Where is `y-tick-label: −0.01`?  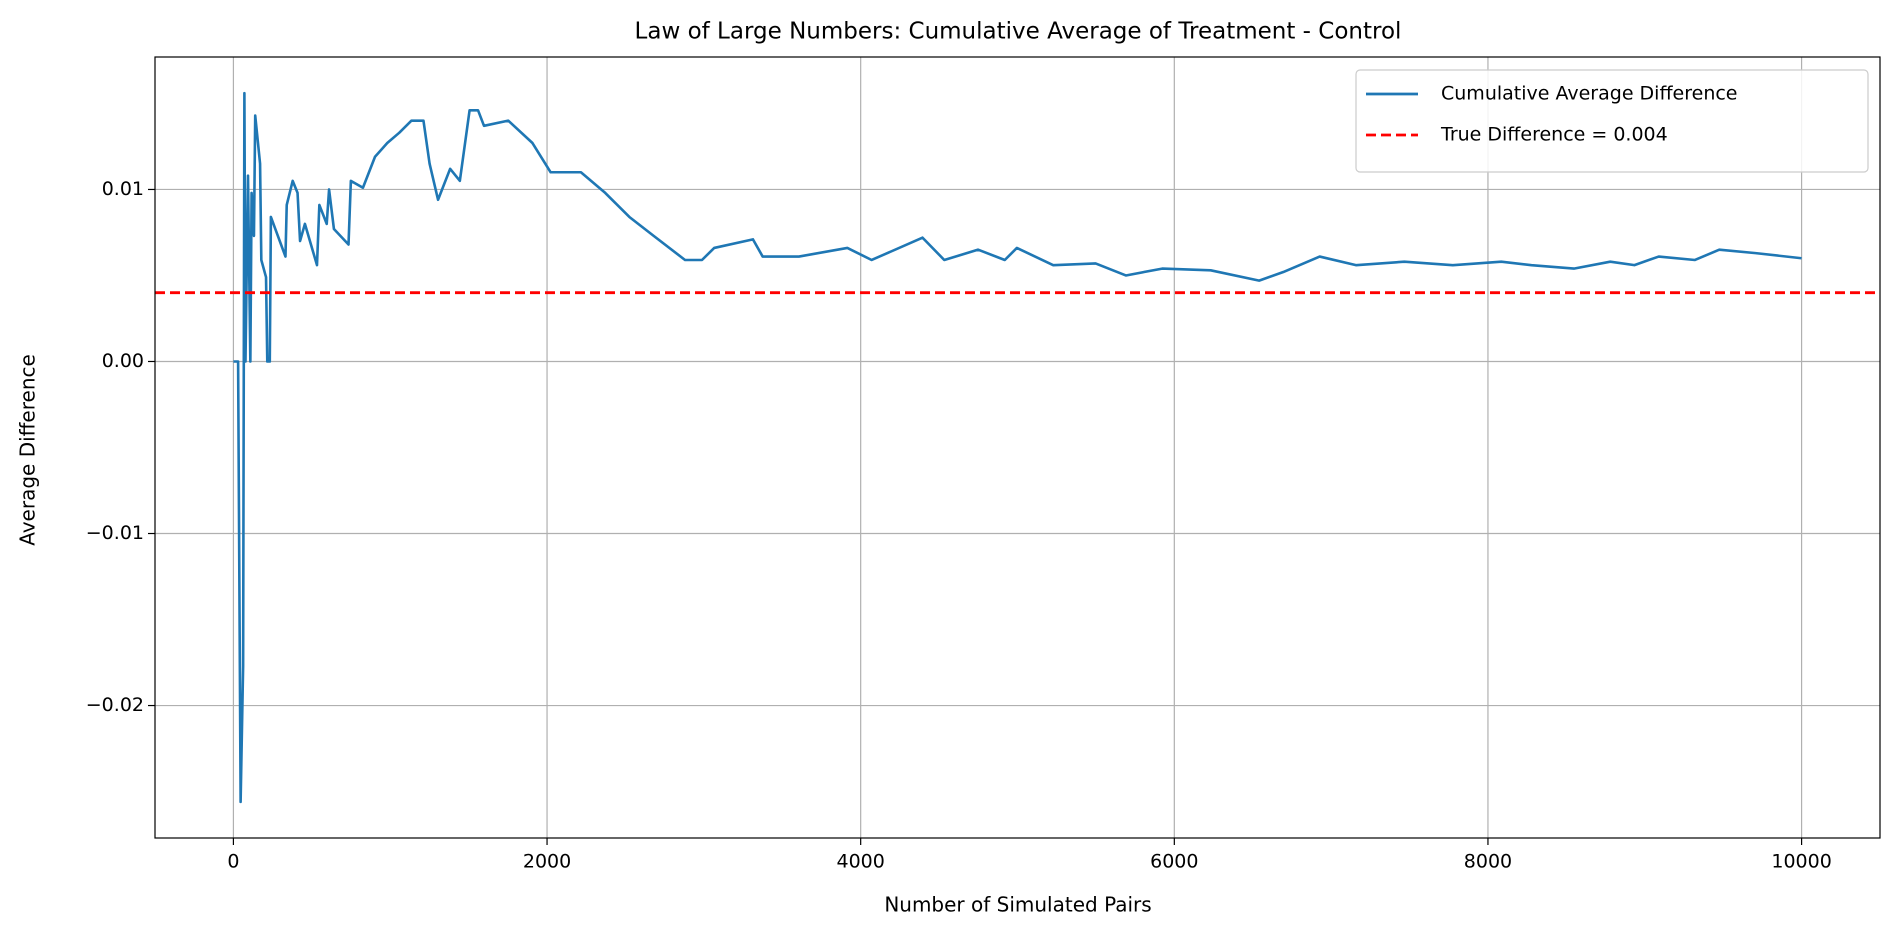 y-tick-label: −0.01 is located at coordinates (115, 533).